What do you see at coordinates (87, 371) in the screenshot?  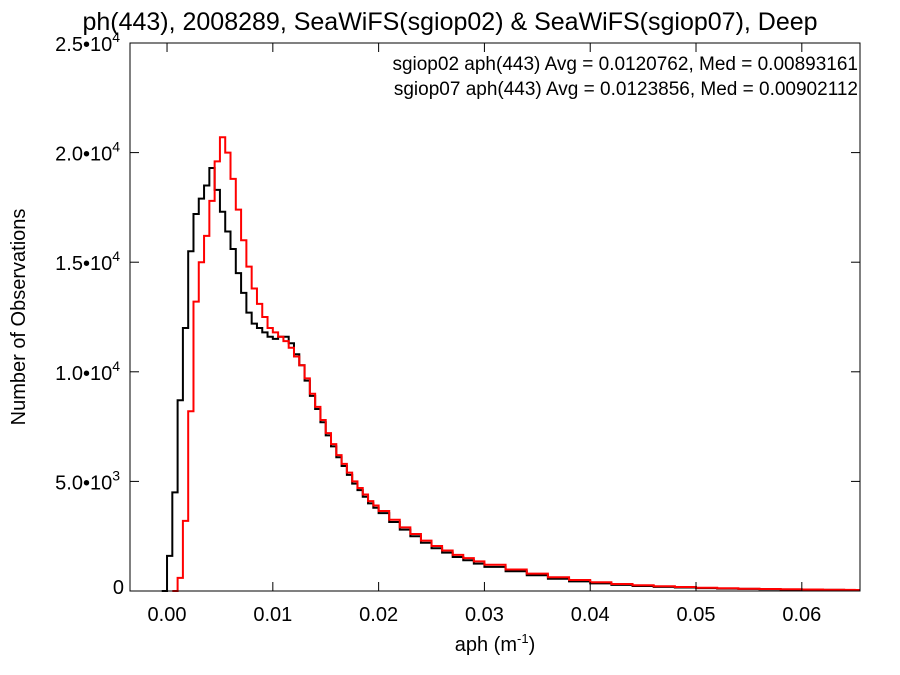 I see `y-tick-label-2: 1.0•104` at bounding box center [87, 371].